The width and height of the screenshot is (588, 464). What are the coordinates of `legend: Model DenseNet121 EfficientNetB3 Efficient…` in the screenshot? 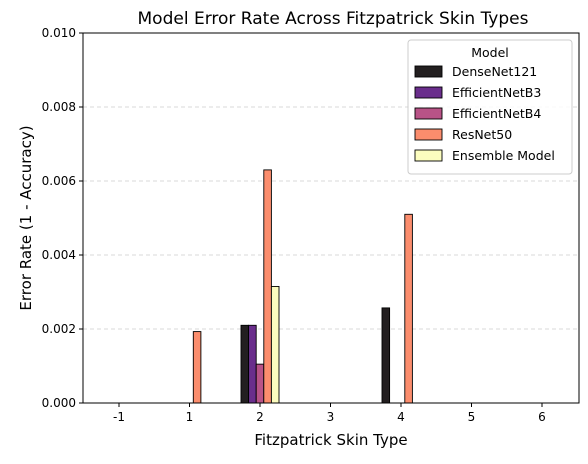 It's located at (490, 107).